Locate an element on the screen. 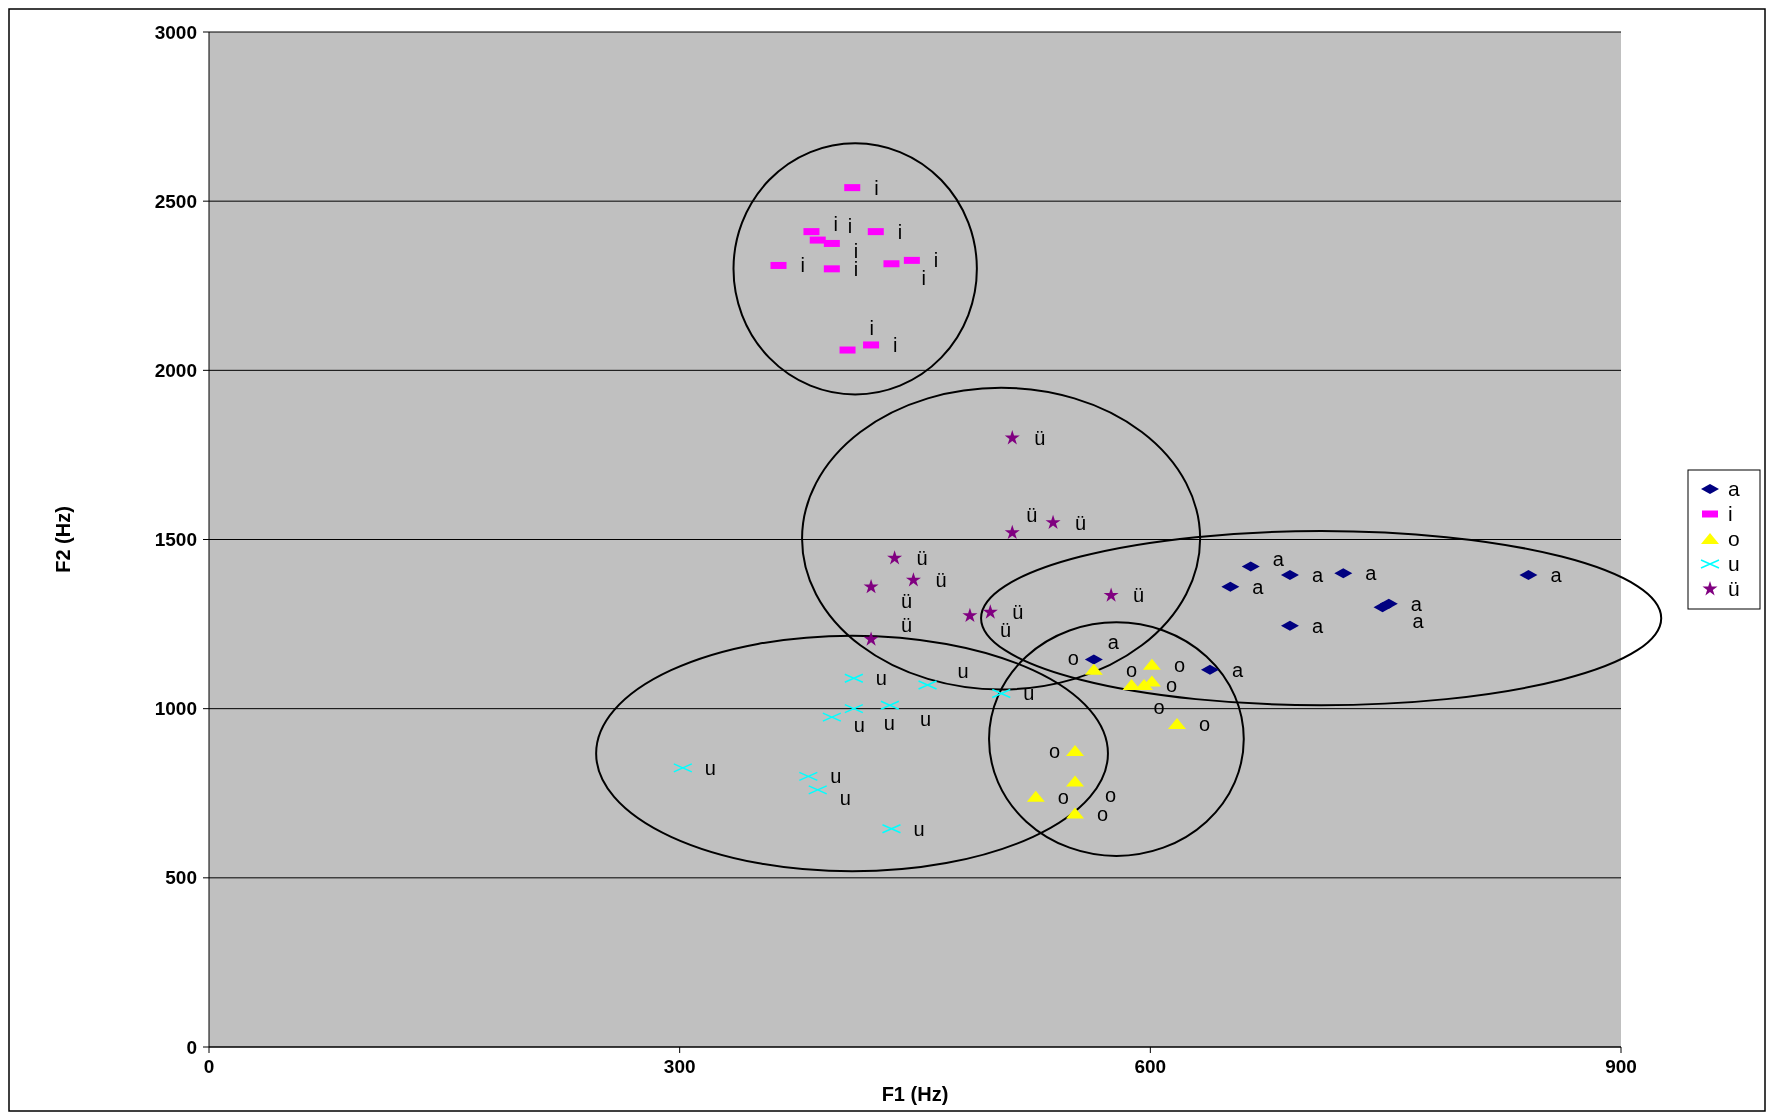 The image size is (1774, 1120). y-axis-title: F2 (Hz) is located at coordinates (63, 539).